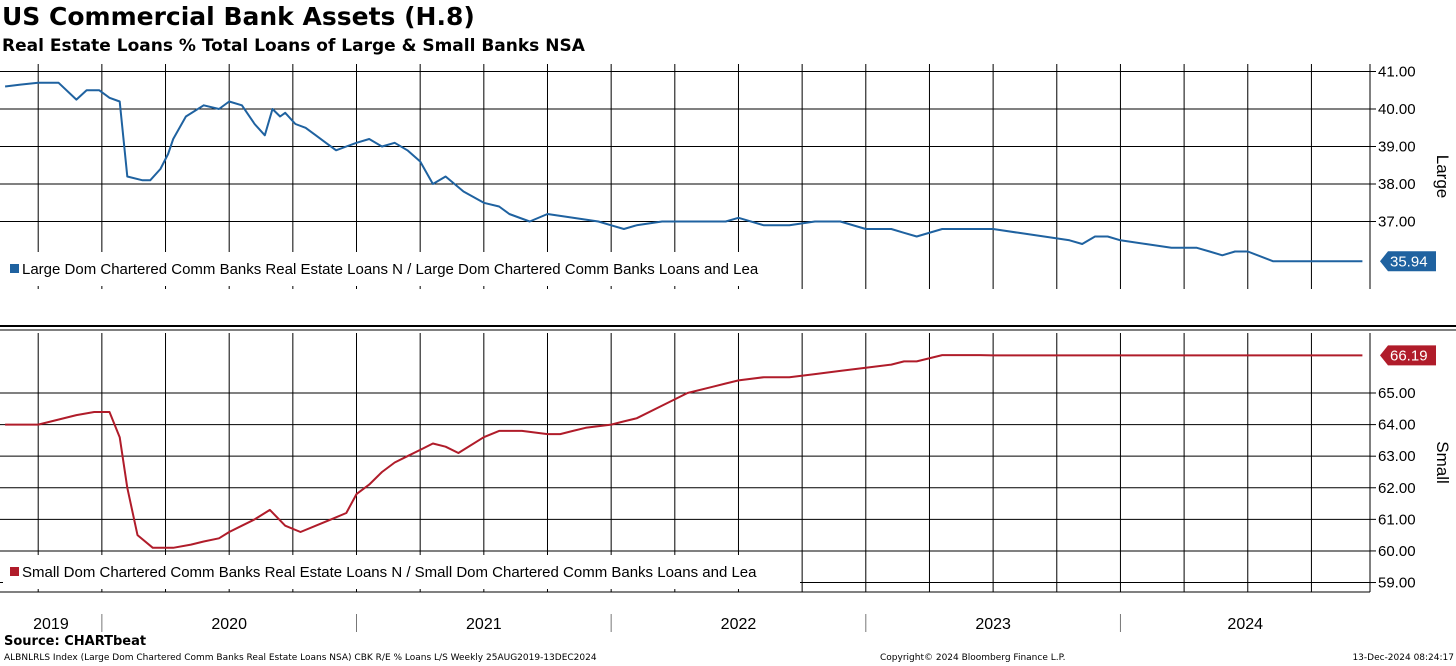 The image size is (1456, 666). I want to click on large-last-value-tag, so click(1408, 261).